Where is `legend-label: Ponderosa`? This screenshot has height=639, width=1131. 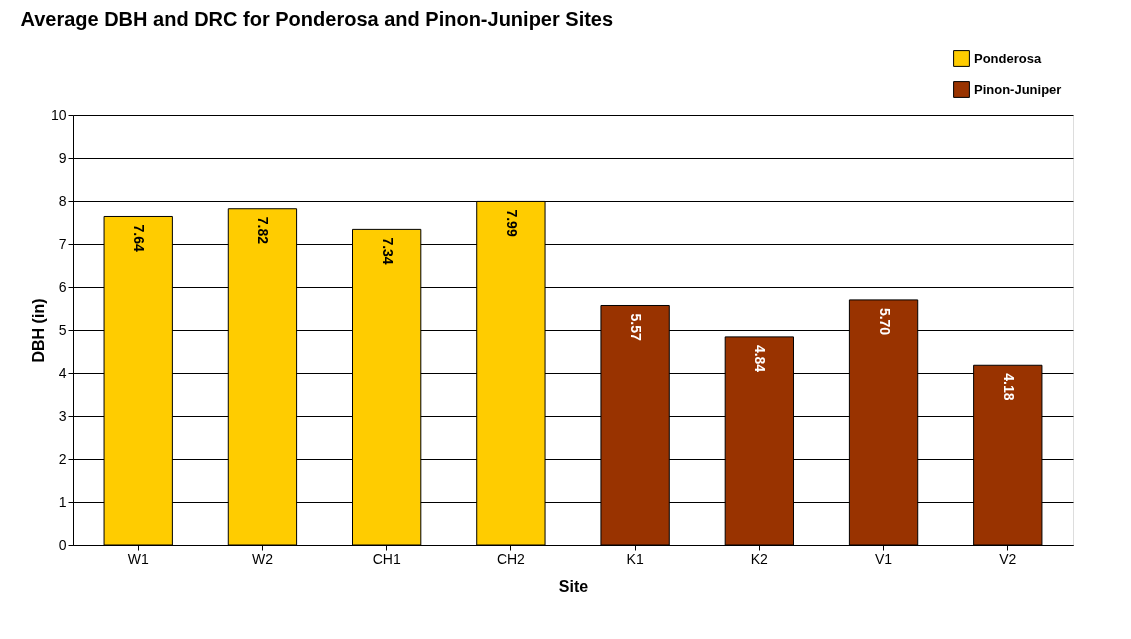
legend-label: Ponderosa is located at coordinates (1008, 58).